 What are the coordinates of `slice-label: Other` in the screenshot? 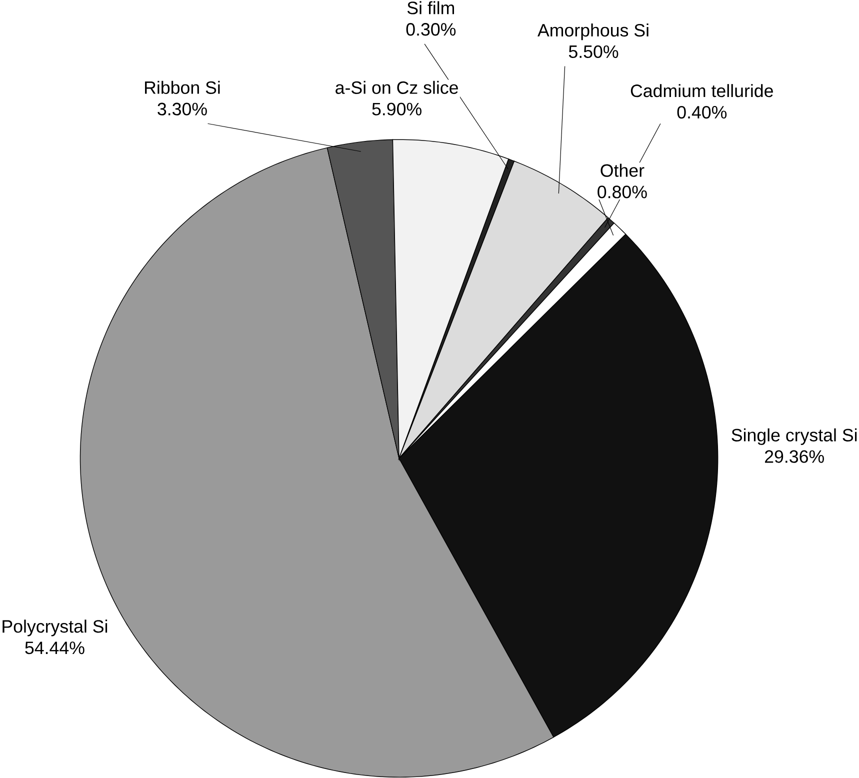 It's located at (622, 171).